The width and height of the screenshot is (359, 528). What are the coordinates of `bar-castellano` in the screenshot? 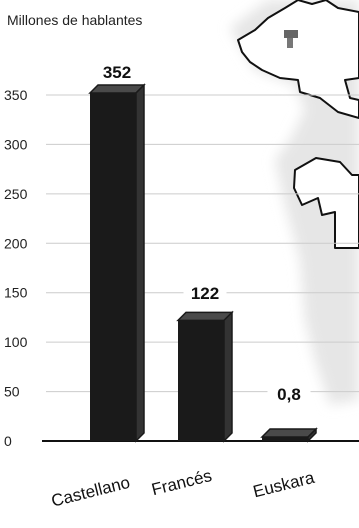 It's located at (117, 263).